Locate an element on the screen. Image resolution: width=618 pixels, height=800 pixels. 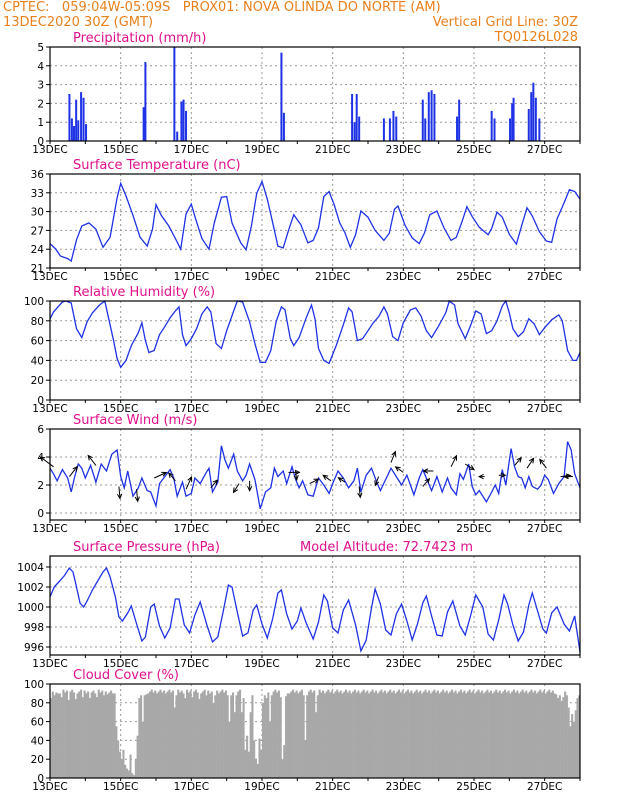
panel-title: Surface Pressure (hPa) is located at coordinates (146, 547).